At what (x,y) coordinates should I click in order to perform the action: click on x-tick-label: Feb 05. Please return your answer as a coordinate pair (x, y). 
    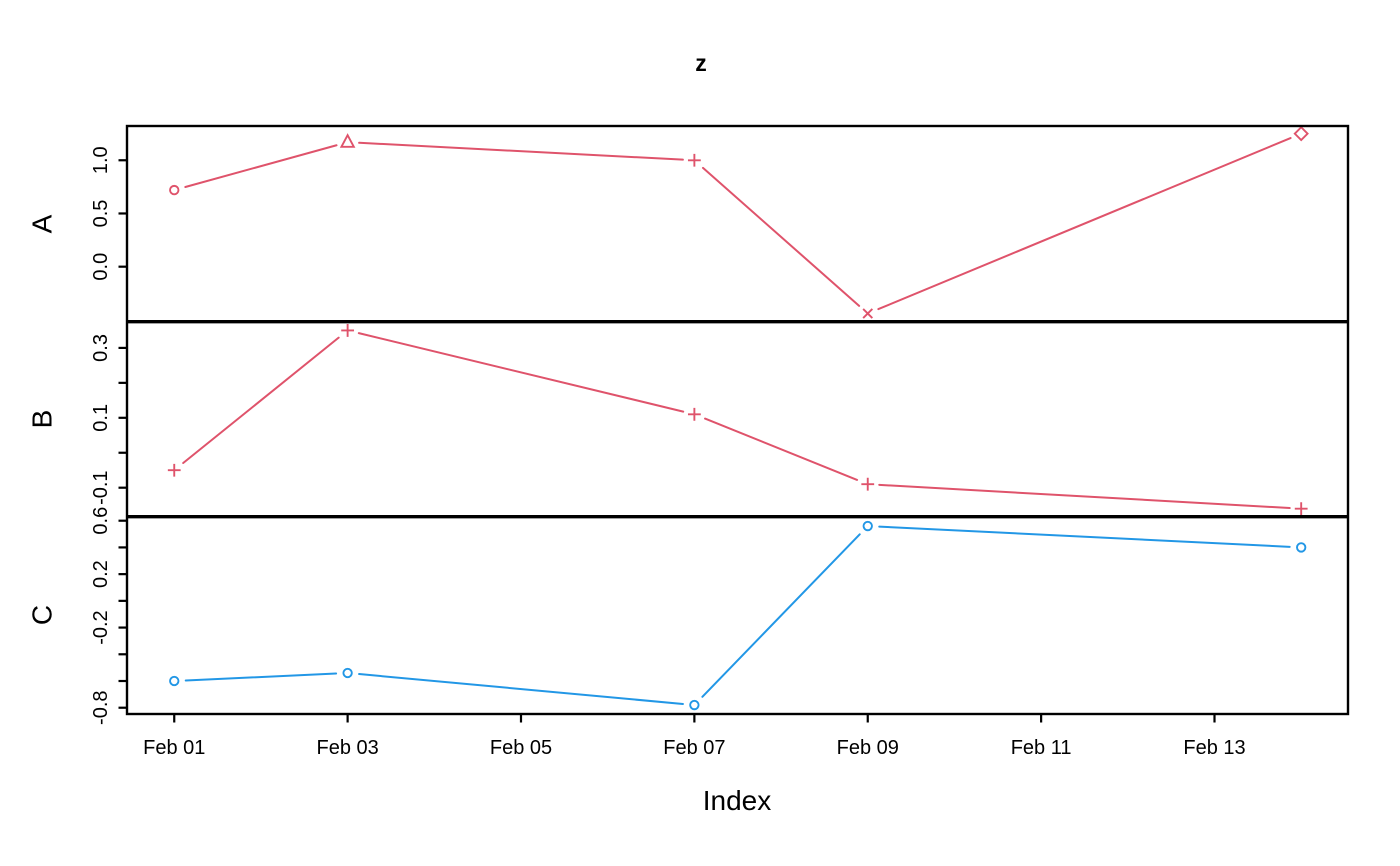
    Looking at the image, I should click on (521, 748).